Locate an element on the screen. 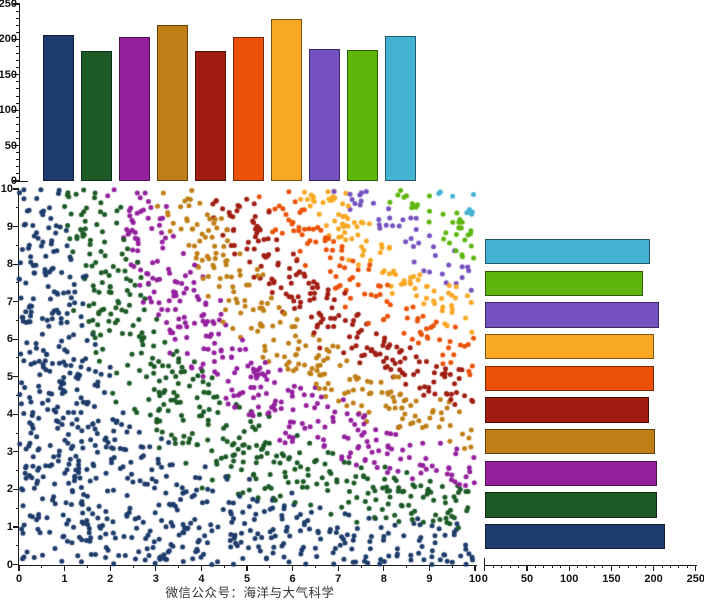 The height and width of the screenshot is (600, 704). right-hist-axis-foot is located at coordinates (485, 561).